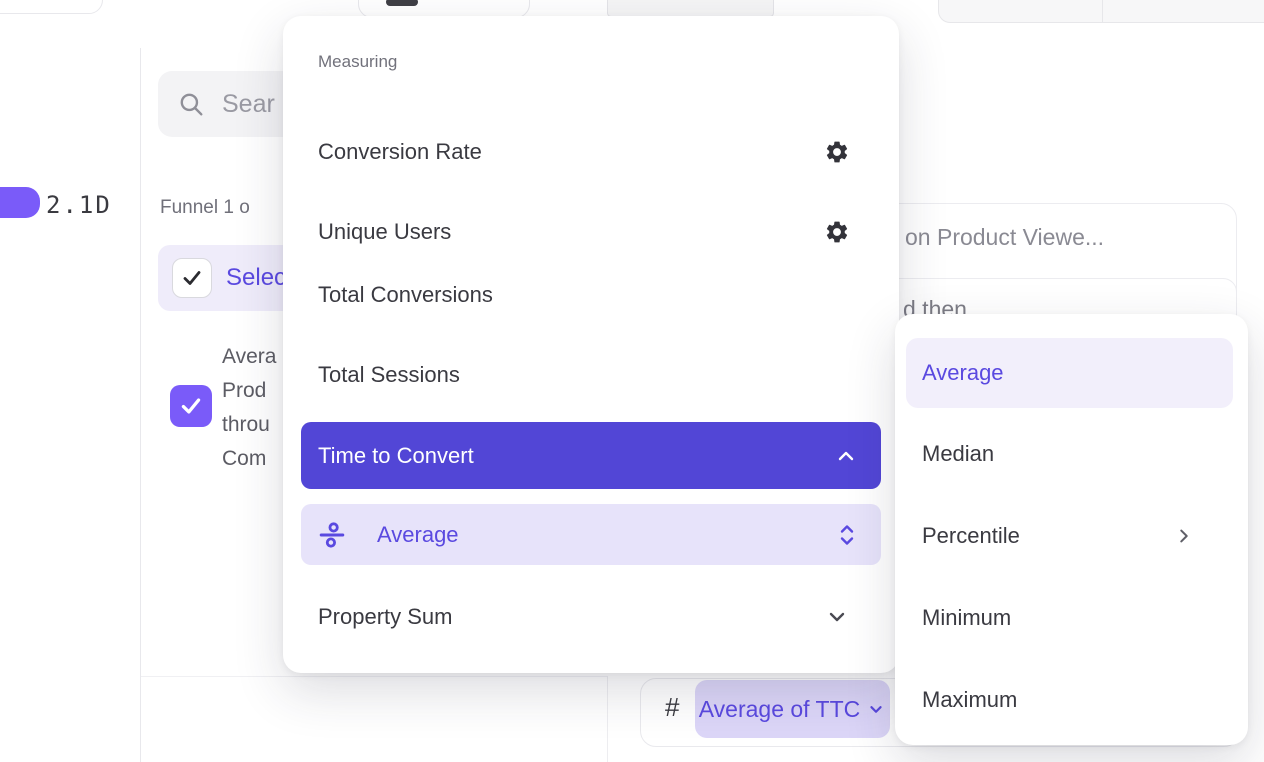 This screenshot has width=1264, height=762. Describe the element at coordinates (191, 104) in the screenshot. I see `search-icon` at that location.